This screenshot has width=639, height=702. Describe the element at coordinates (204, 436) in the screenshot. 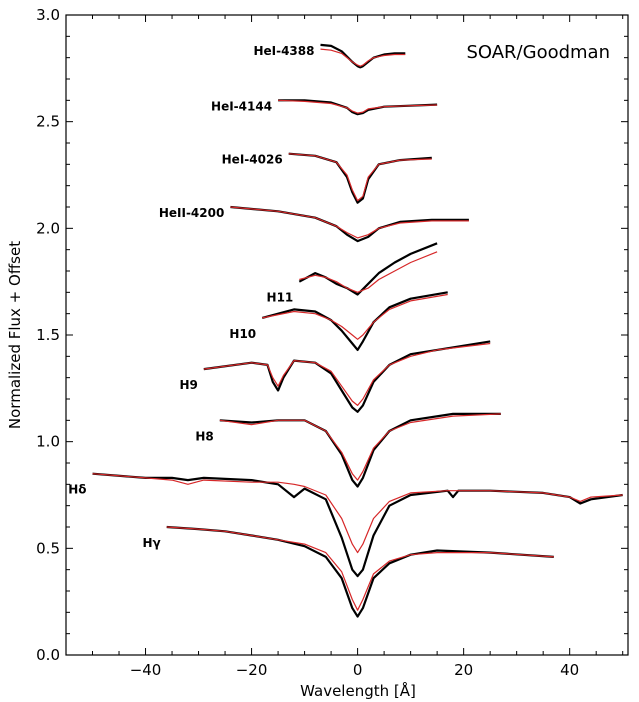

I see `series-label: H8` at that location.